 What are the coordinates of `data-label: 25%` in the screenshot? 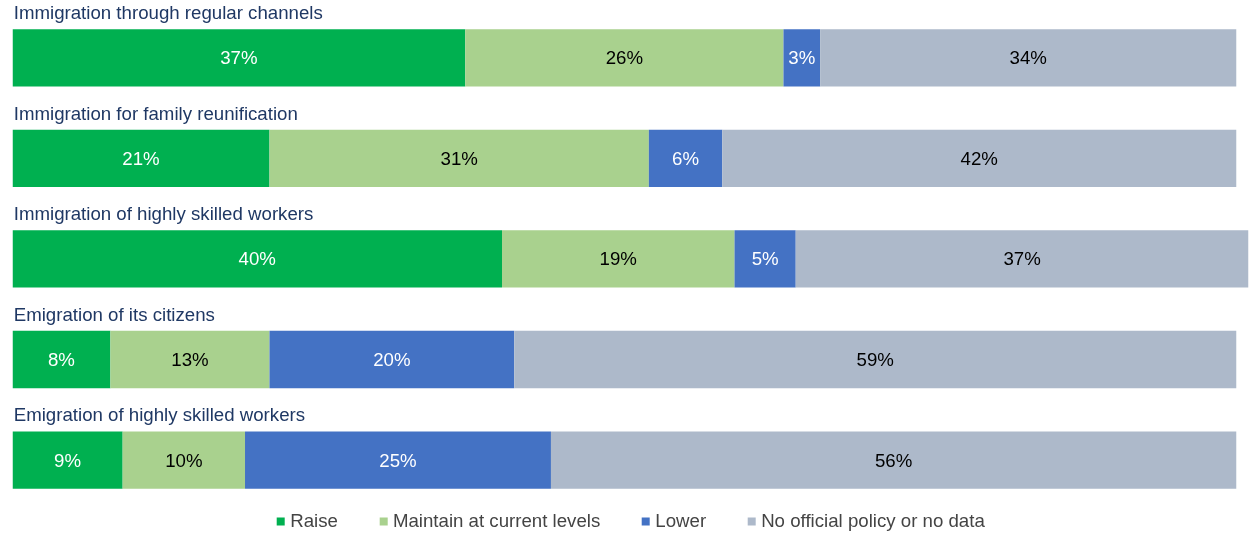 It's located at (398, 460).